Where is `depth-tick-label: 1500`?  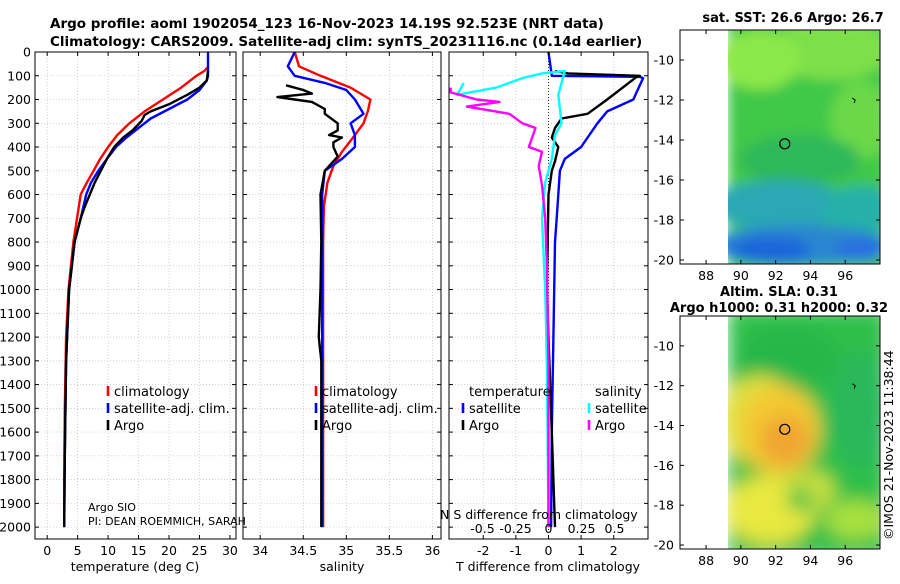
depth-tick-label: 1500 is located at coordinates (15, 408).